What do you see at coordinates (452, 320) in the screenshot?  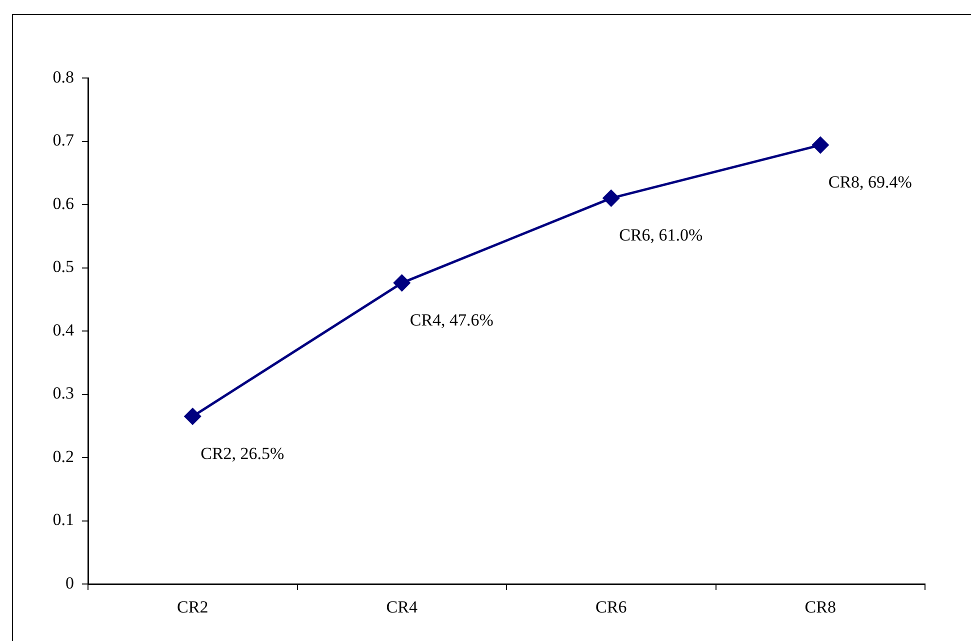 I see `data-label: CR4, 47.6%` at bounding box center [452, 320].